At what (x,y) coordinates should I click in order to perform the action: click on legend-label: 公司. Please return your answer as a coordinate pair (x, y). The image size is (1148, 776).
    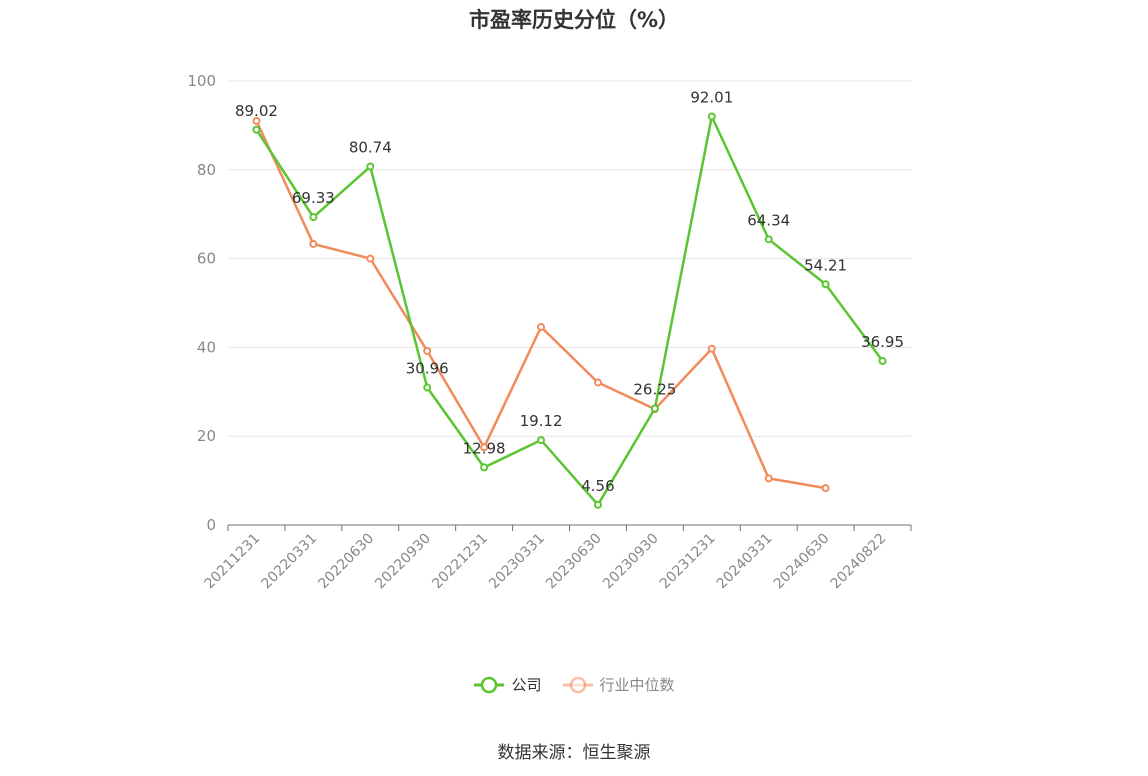
    Looking at the image, I should click on (526, 685).